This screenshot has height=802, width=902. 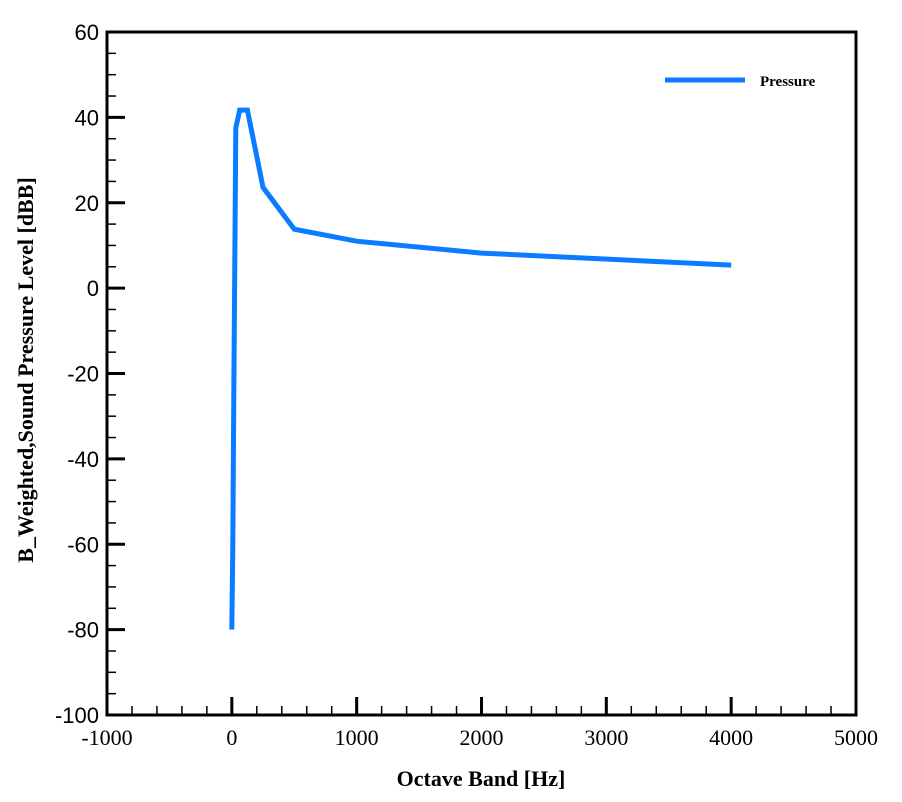 What do you see at coordinates (106, 737) in the screenshot?
I see `x-tick-label: -1000` at bounding box center [106, 737].